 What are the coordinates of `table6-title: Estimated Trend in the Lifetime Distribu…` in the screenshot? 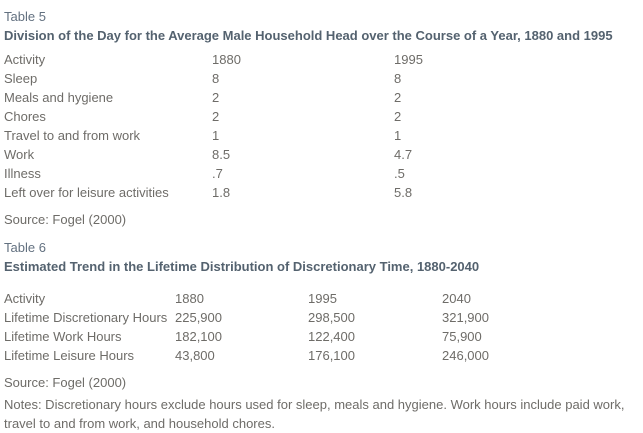 It's located at (242, 266).